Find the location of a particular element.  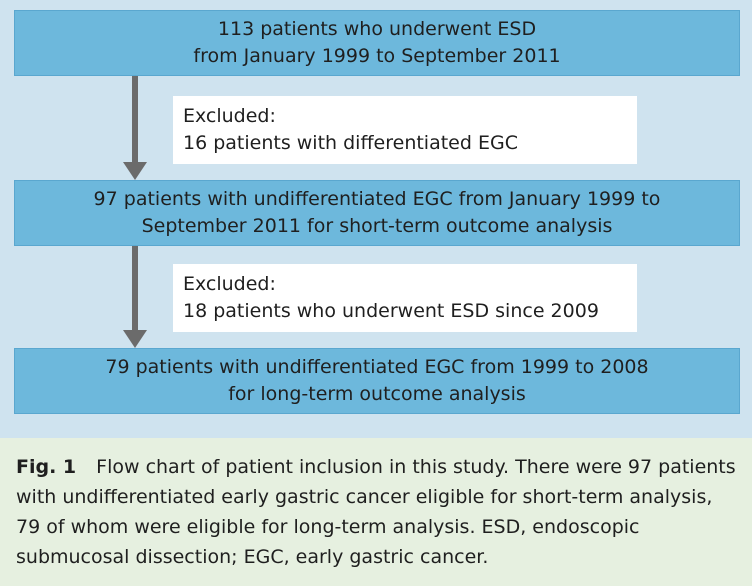

arrow-1-shaft is located at coordinates (135, 119).